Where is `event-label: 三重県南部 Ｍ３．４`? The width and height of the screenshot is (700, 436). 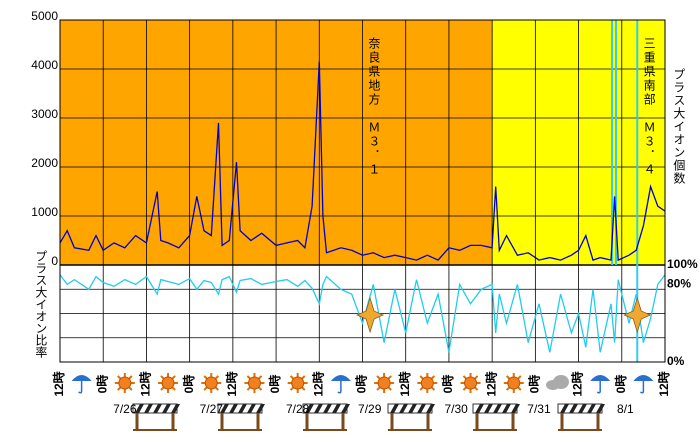
event-label: 三重県南部 Ｍ３．４ is located at coordinates (649, 107).